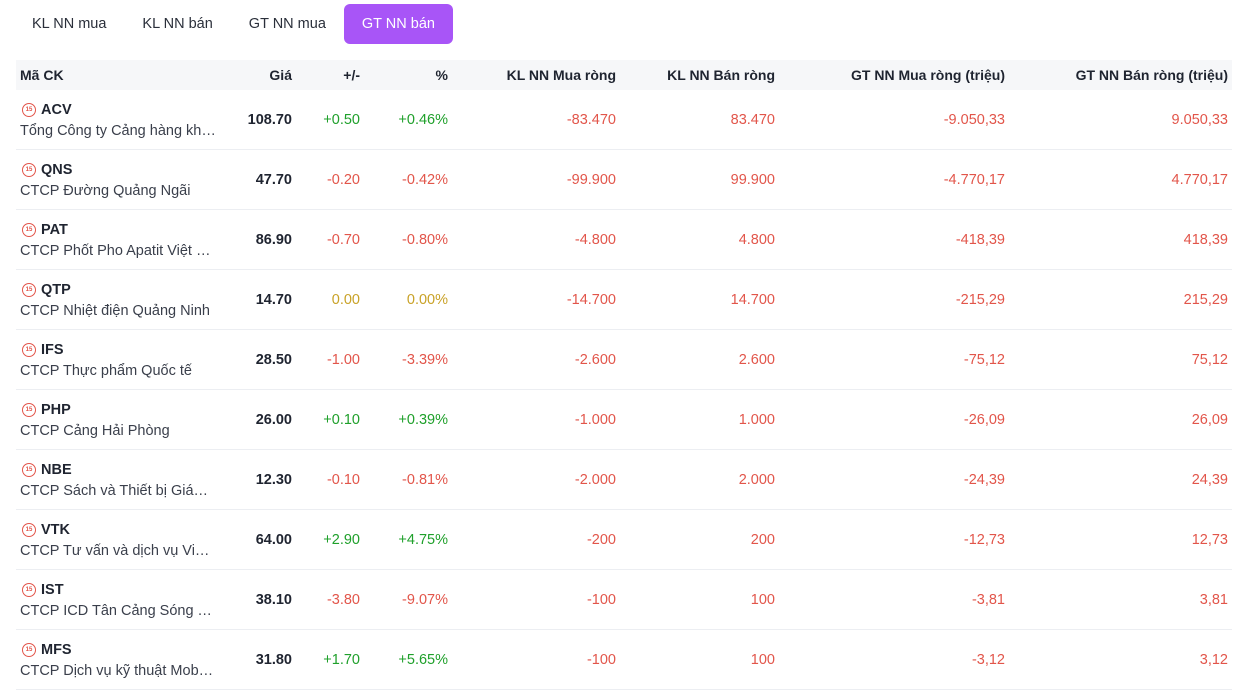 This screenshot has height=691, width=1241. I want to click on price-value: 14.70, so click(273, 299).